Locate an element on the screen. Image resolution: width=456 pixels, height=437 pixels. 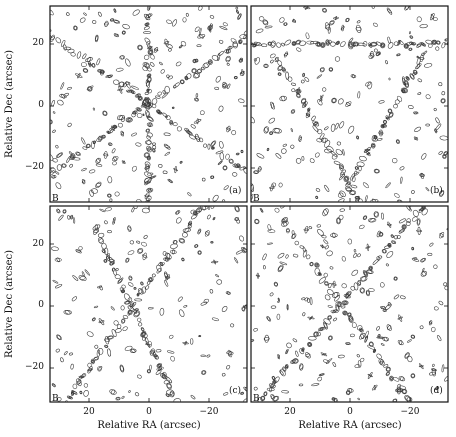
x-tick-labels-left: 20 0 −20 is located at coordinates (150, 412).